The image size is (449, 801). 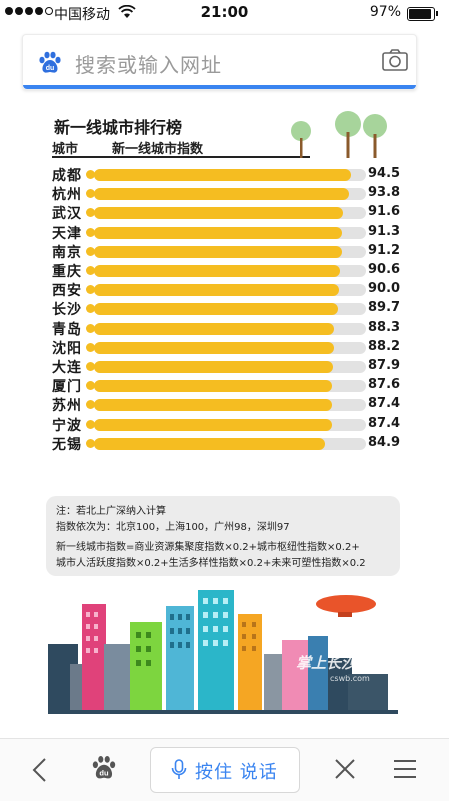 I want to click on city-label: 苏州, so click(x=67, y=406).